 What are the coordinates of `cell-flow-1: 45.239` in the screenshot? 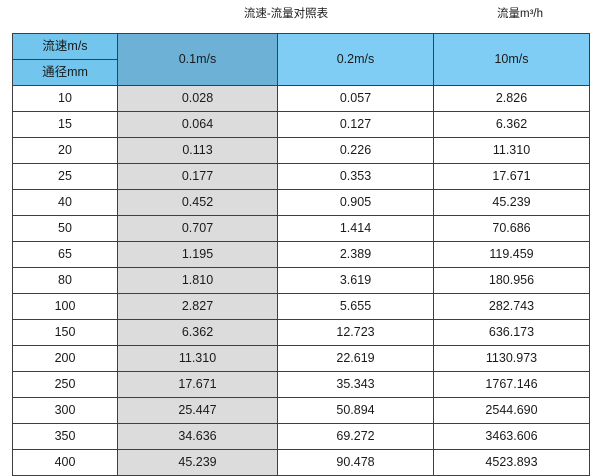 It's located at (197, 462).